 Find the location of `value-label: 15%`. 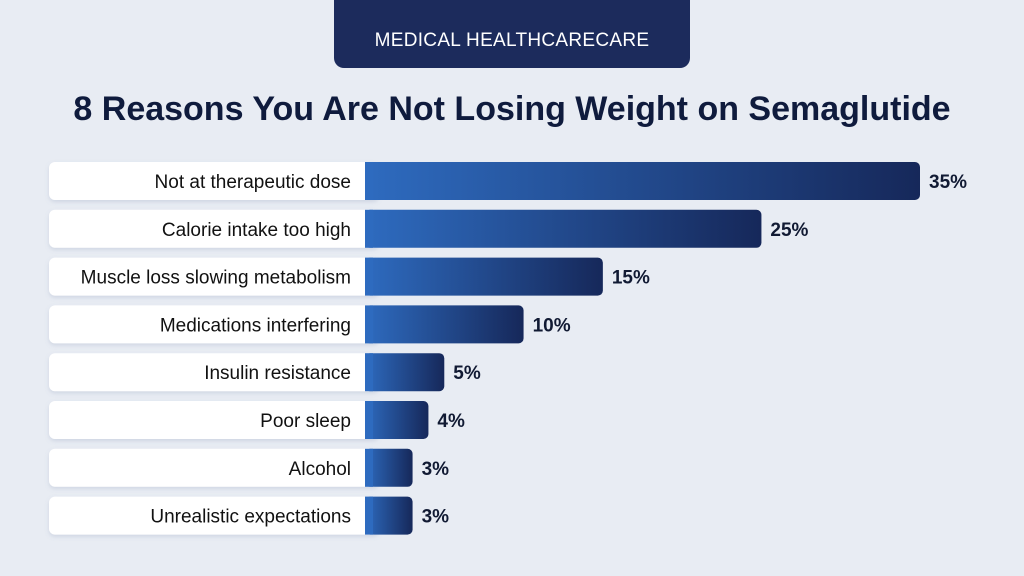

value-label: 15% is located at coordinates (631, 278).